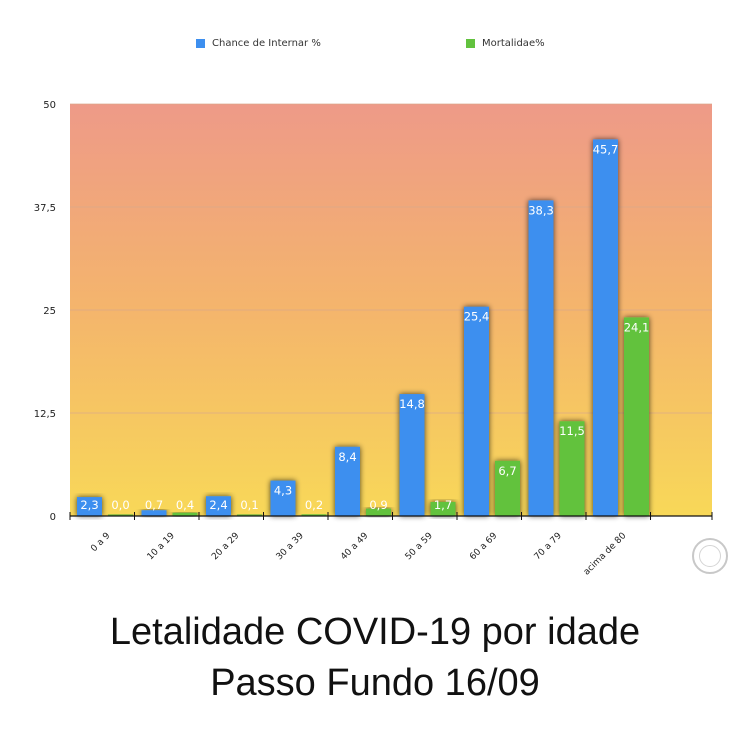 The width and height of the screenshot is (750, 754). I want to click on data-label: 45,7, so click(606, 149).